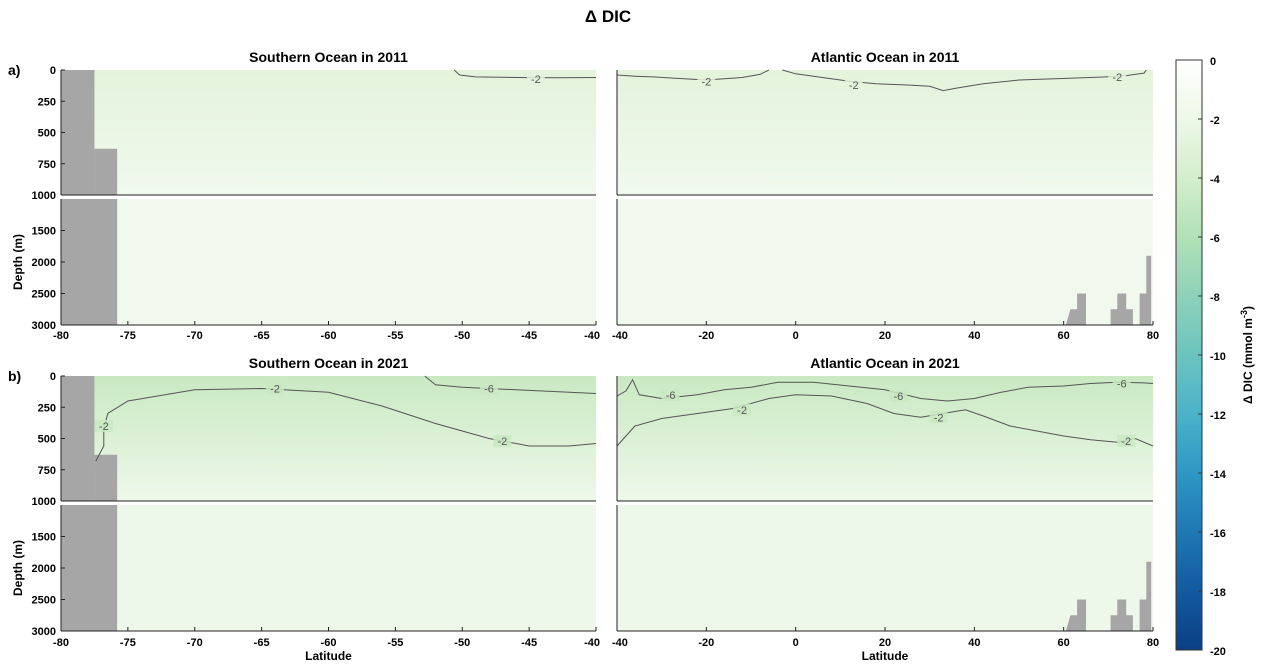 The height and width of the screenshot is (666, 1266). What do you see at coordinates (885, 643) in the screenshot?
I see `x-tick-label: 20` at bounding box center [885, 643].